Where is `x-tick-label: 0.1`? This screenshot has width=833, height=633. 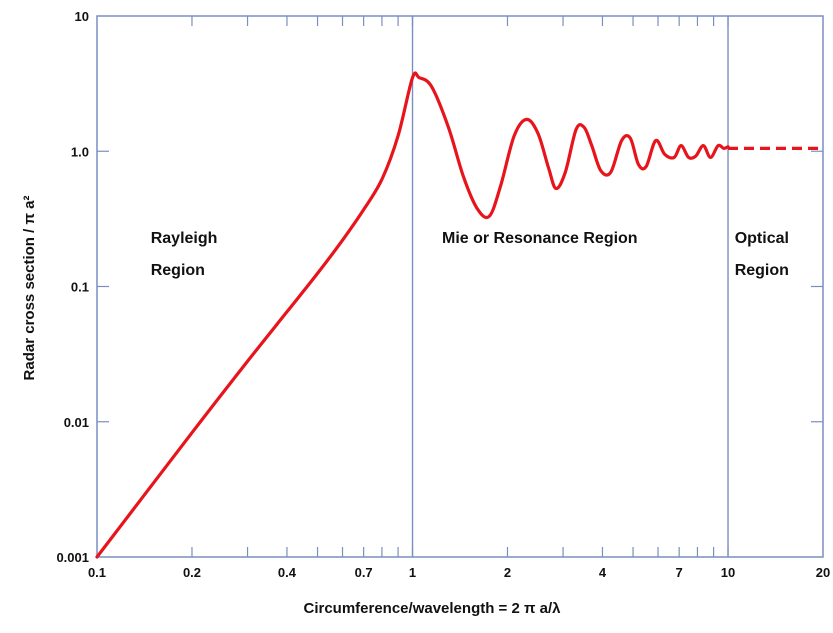
x-tick-label: 0.1 is located at coordinates (97, 572).